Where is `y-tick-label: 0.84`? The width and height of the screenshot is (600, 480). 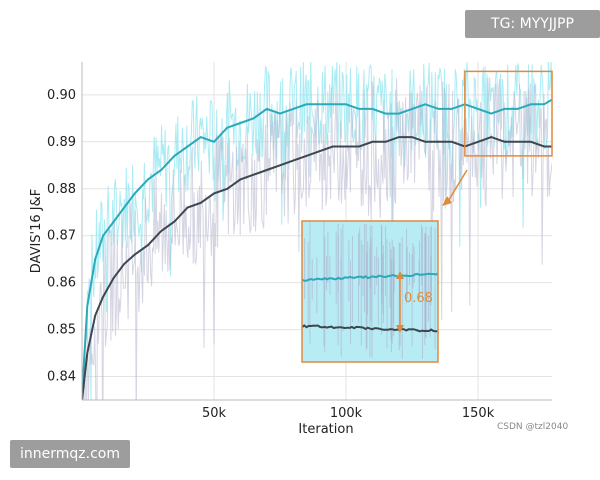 y-tick-label: 0.84 is located at coordinates (61, 377).